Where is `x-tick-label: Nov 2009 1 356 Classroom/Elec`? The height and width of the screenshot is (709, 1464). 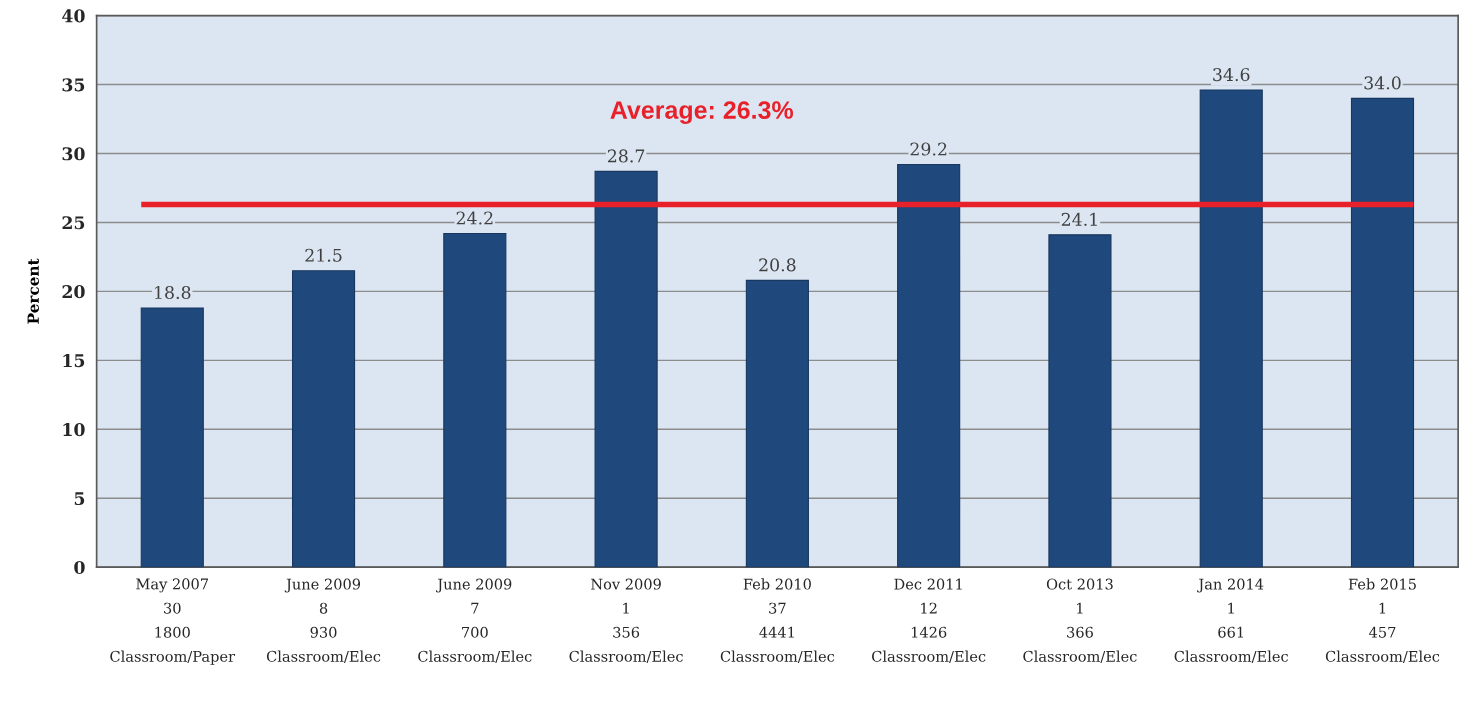 x-tick-label: Nov 2009 1 356 Classroom/Elec is located at coordinates (626, 621).